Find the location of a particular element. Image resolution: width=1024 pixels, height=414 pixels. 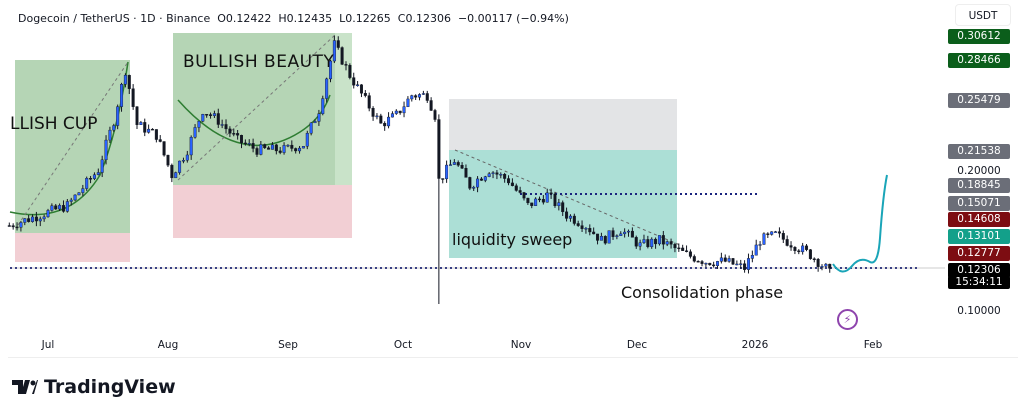

price-label: 0.18845 is located at coordinates (979, 185).